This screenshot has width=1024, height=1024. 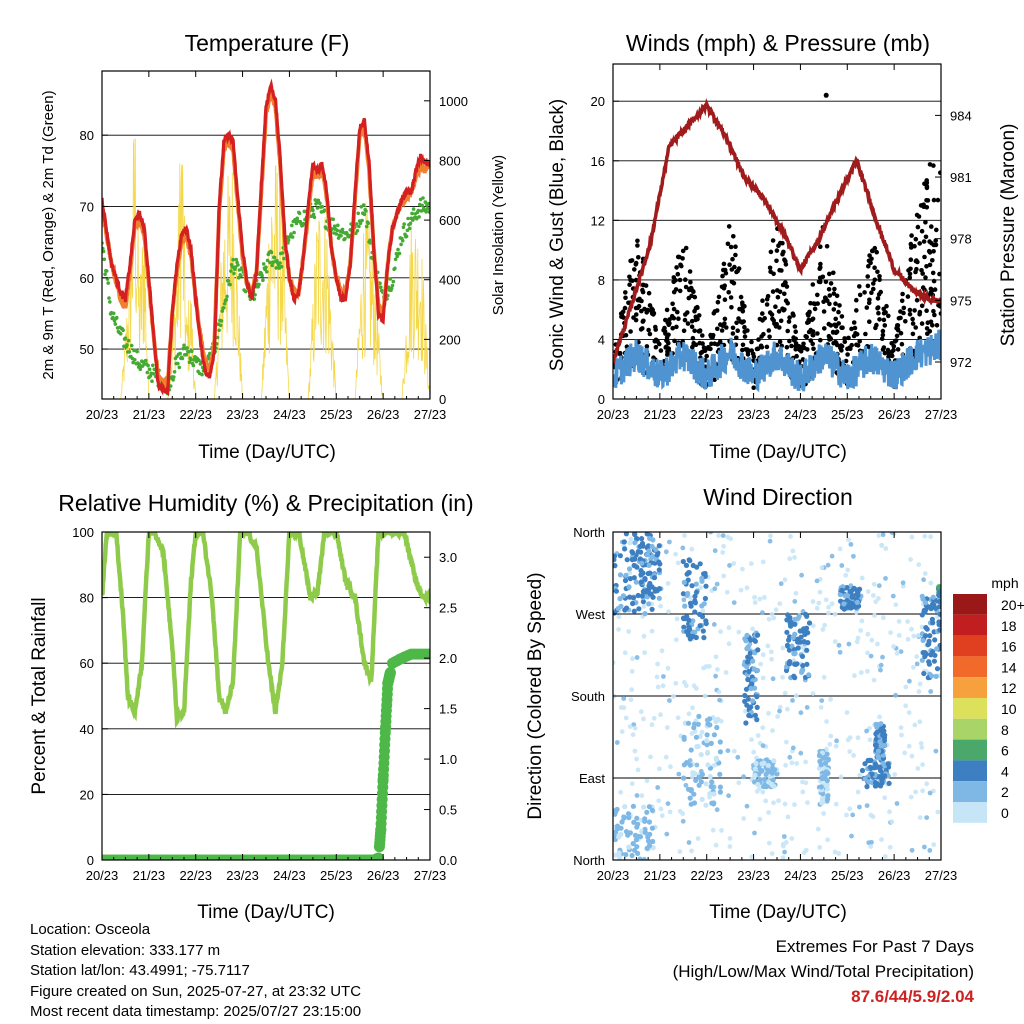 What do you see at coordinates (195, 414) in the screenshot?
I see `x-tick-label: 22/23` at bounding box center [195, 414].